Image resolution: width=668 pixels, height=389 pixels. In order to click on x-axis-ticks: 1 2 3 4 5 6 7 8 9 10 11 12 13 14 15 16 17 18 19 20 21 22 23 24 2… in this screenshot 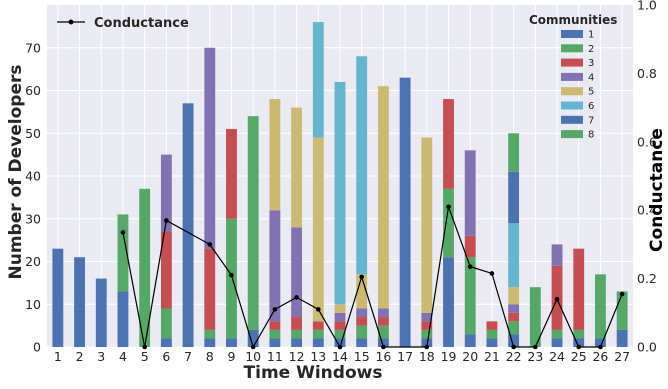, I will do `click(342, 356)`.